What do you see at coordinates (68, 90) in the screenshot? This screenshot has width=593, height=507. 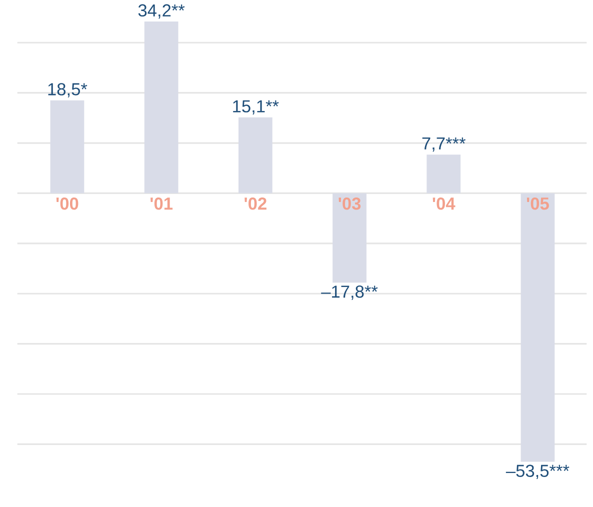 I see `data-label: 18,5*` at bounding box center [68, 90].